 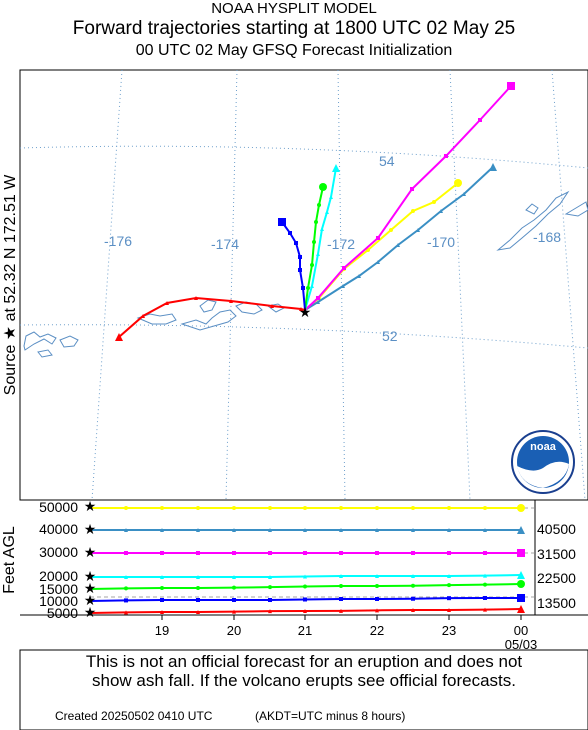 What do you see at coordinates (556, 554) in the screenshot?
I see `right-height-31500: 31500` at bounding box center [556, 554].